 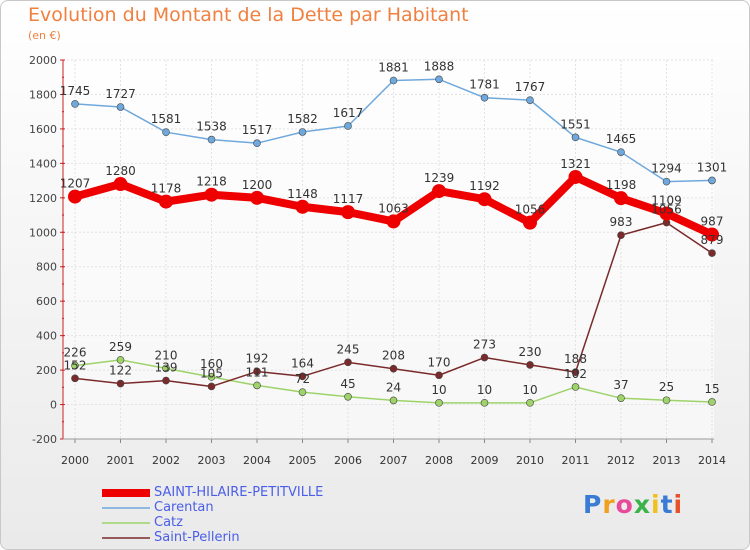 I want to click on data-label-0: 1063, so click(x=393, y=208).